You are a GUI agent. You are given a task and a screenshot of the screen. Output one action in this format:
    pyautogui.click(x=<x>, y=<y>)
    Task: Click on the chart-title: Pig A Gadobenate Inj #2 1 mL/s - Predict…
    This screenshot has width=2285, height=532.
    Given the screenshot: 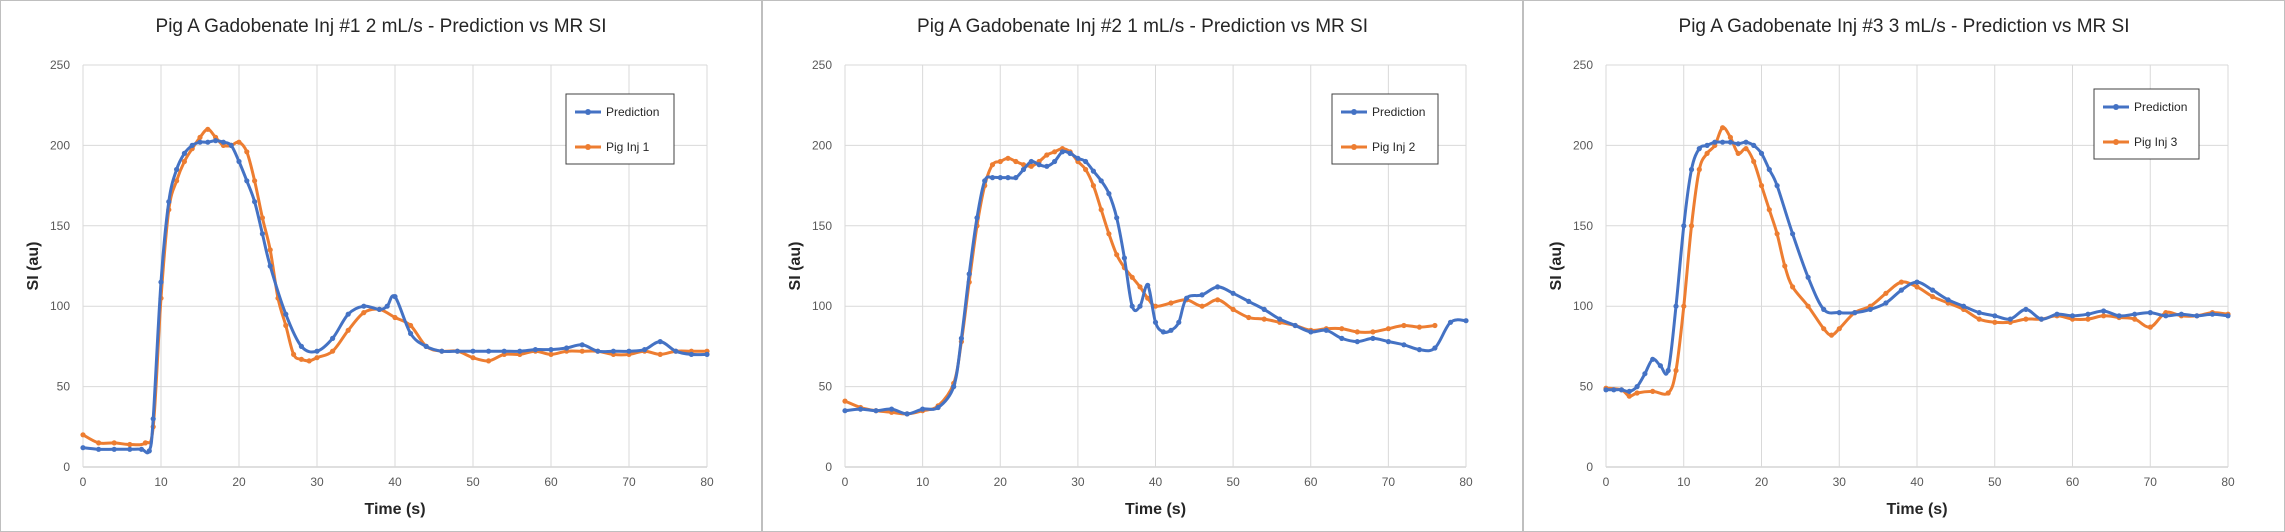 What is the action you would take?
    pyautogui.click(x=1142, y=26)
    